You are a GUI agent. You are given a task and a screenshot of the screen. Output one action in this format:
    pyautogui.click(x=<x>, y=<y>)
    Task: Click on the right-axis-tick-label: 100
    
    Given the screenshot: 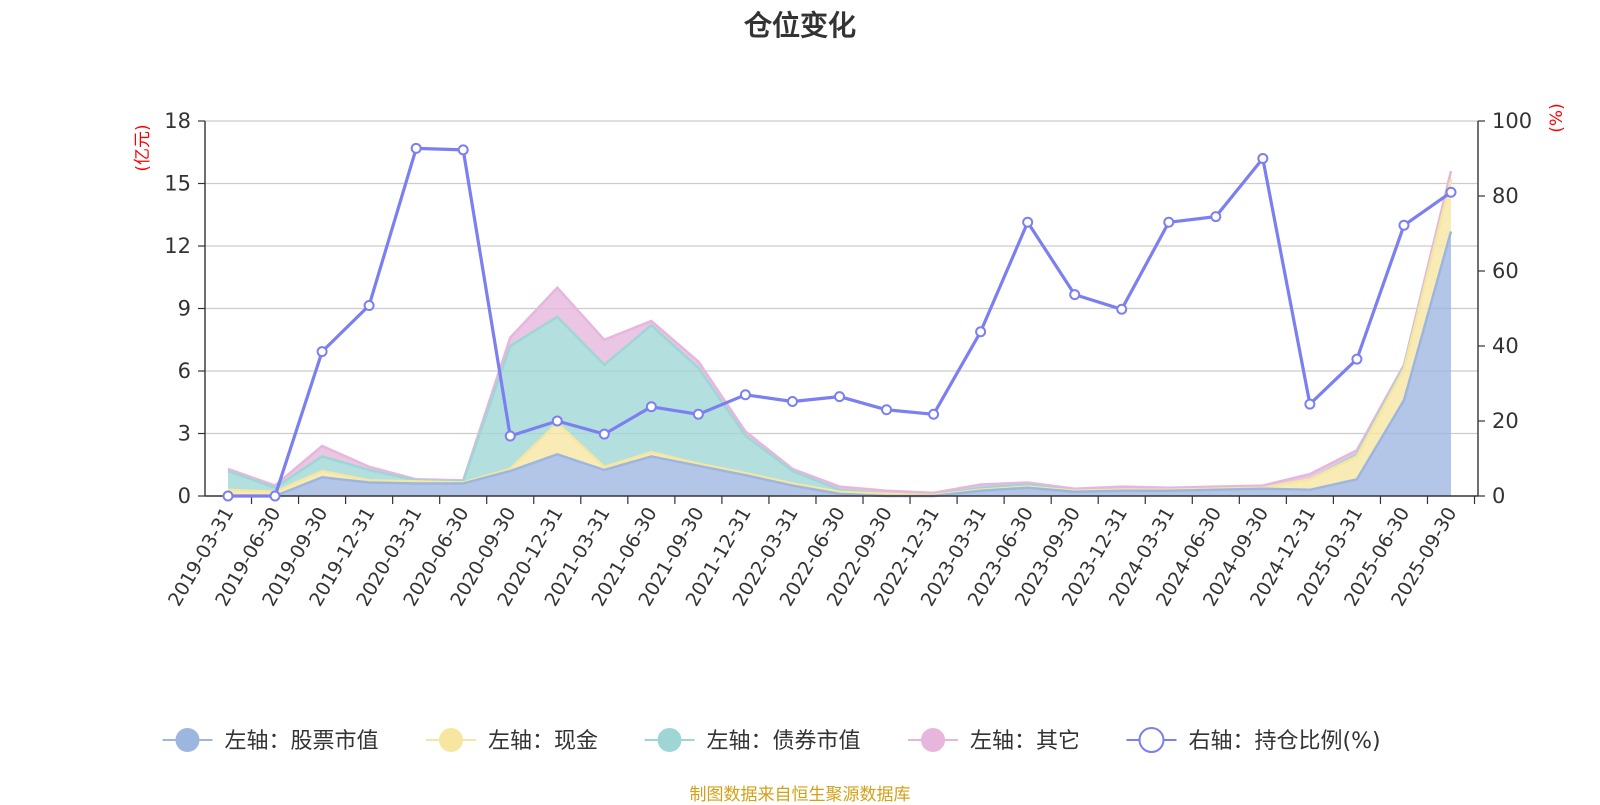 What is the action you would take?
    pyautogui.click(x=1512, y=121)
    